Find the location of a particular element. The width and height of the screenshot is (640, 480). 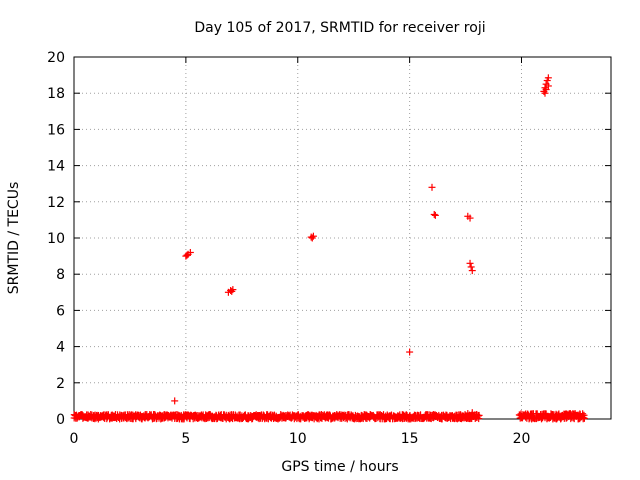

y-tick-label: 18 is located at coordinates (56, 94).